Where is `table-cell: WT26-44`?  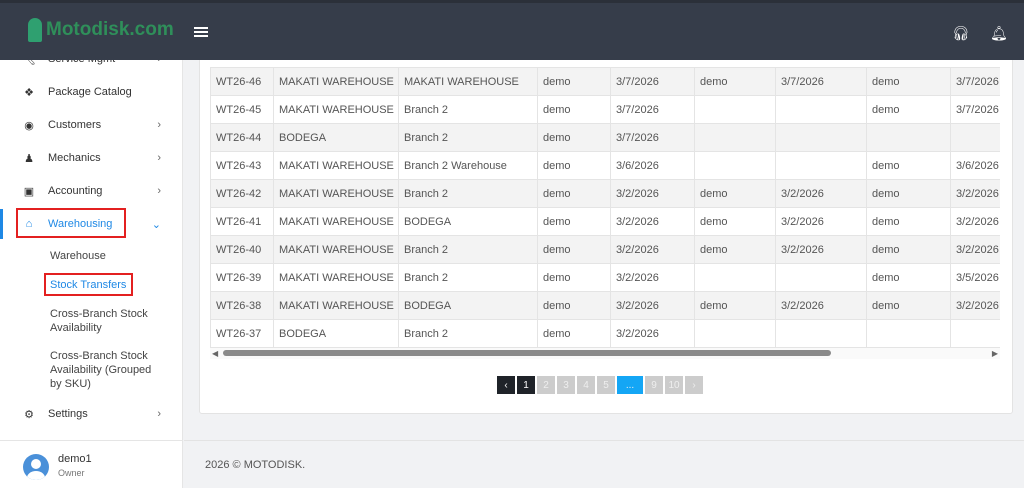
table-cell: WT26-44 is located at coordinates (242, 137).